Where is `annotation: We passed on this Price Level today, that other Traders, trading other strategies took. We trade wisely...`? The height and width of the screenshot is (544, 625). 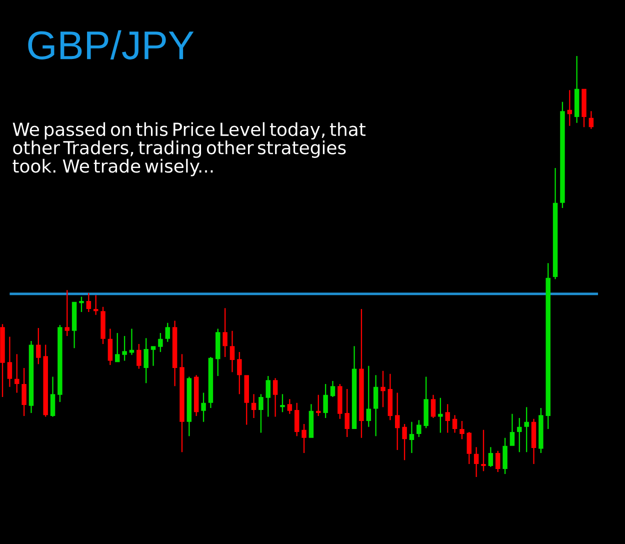
annotation: We passed on this Price Level today, that other Traders, trading other strategies took. We trade wisely... is located at coordinates (189, 149).